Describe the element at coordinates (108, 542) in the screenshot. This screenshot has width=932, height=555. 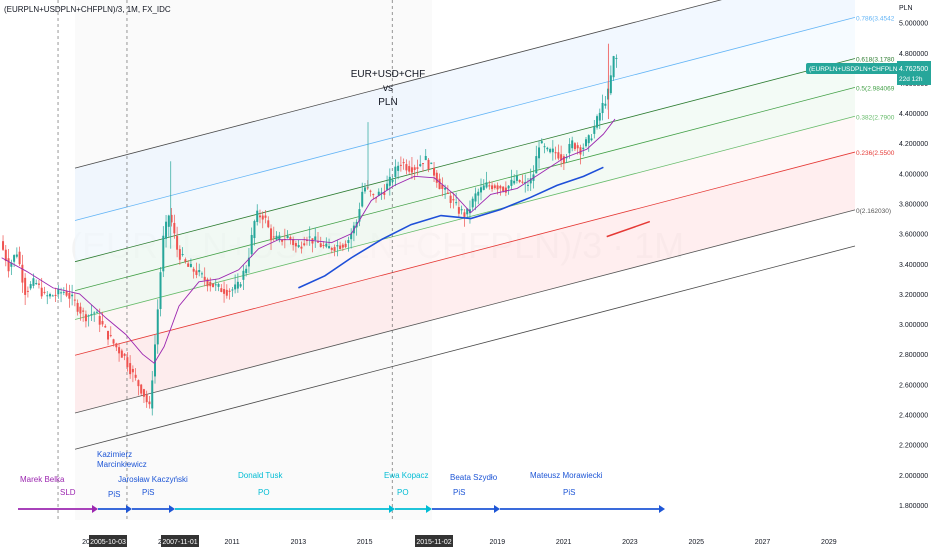
I see `x-highlight-label: 2005-10-03` at that location.